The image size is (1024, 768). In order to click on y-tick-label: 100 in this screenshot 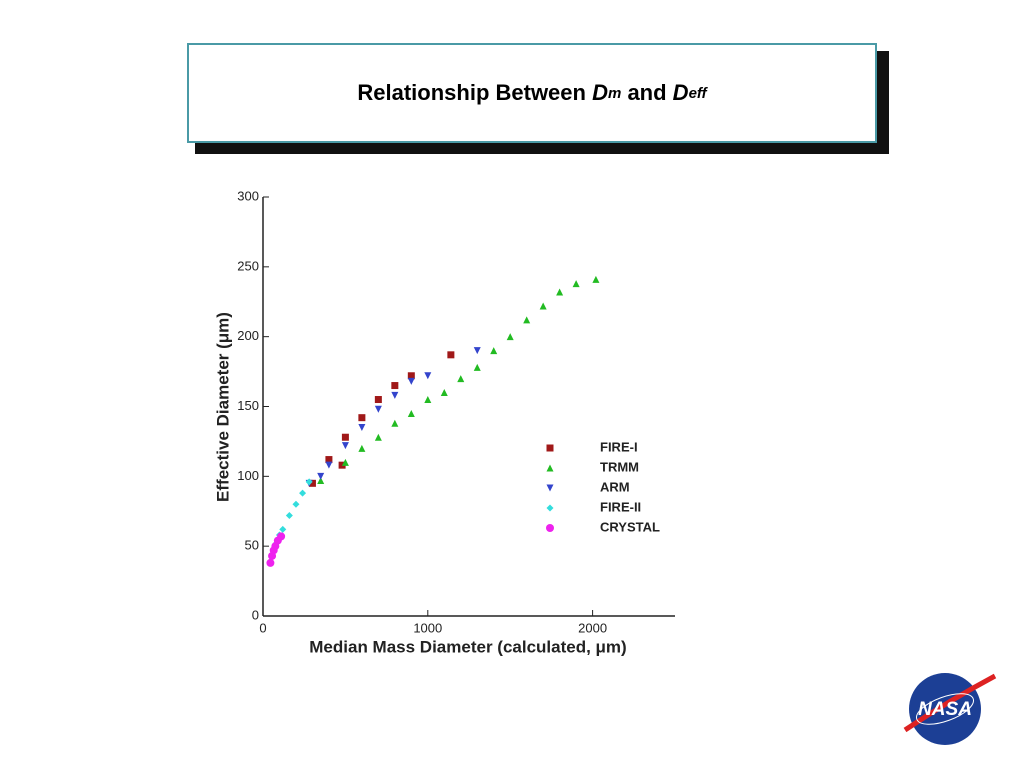, I will do `click(248, 475)`.